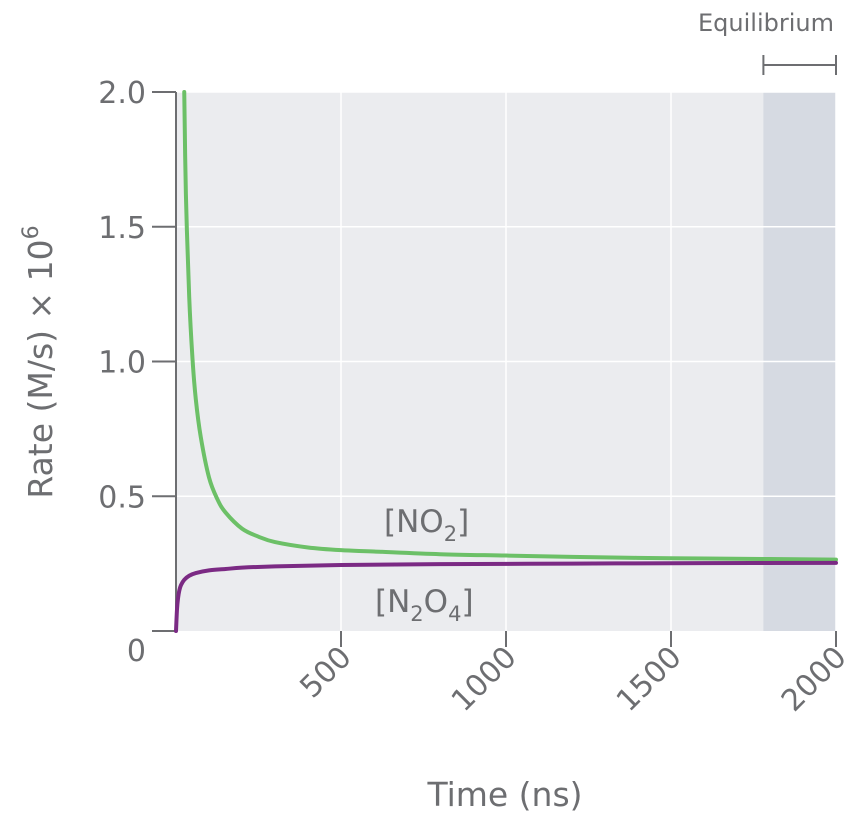  I want to click on x-tick-label-1: 1000, so click(484, 679).